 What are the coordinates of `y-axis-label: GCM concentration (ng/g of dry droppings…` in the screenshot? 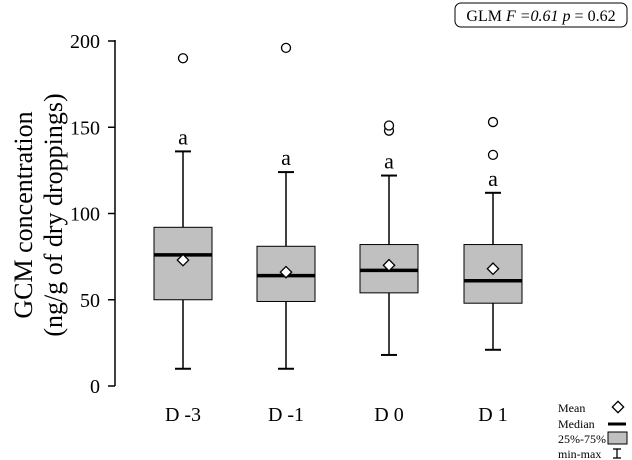 It's located at (38, 214).